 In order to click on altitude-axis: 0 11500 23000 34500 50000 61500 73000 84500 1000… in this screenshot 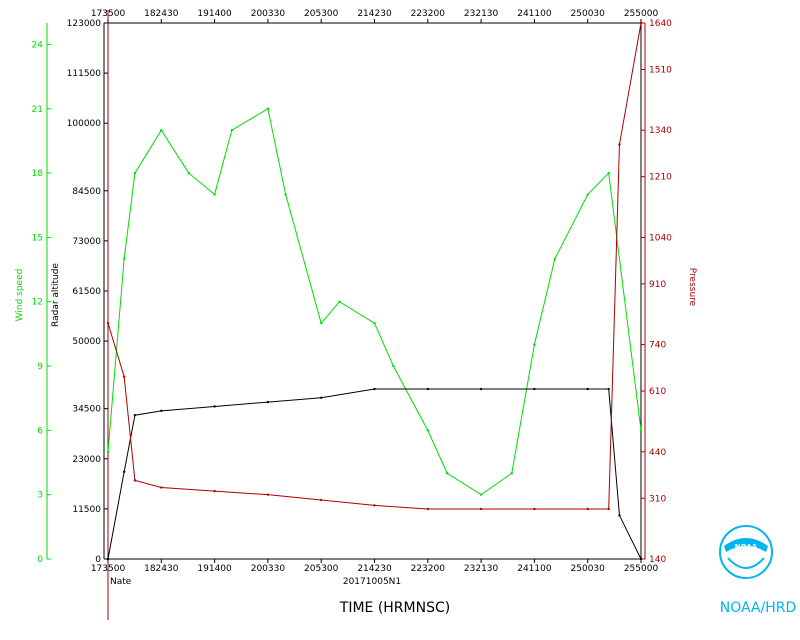, I will do `click(87, 292)`.